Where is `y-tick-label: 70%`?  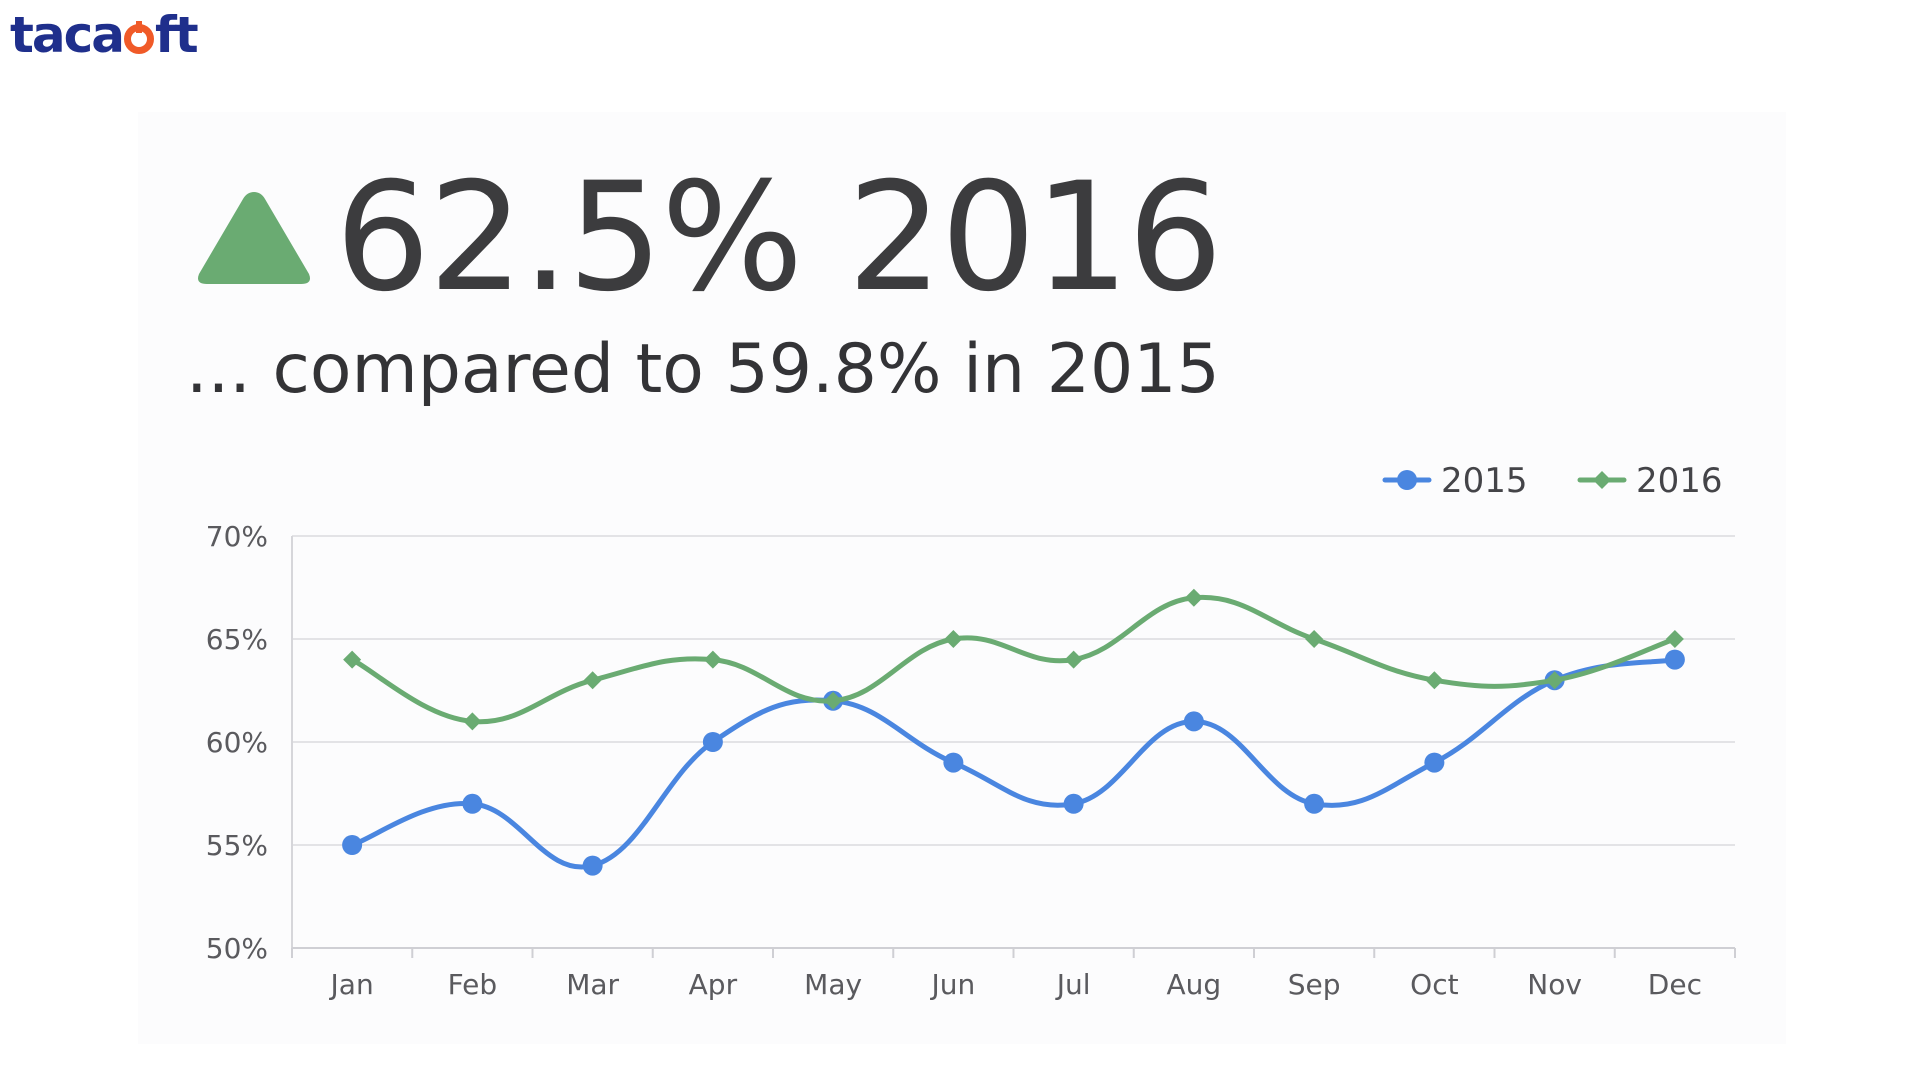
y-tick-label: 70% is located at coordinates (237, 536).